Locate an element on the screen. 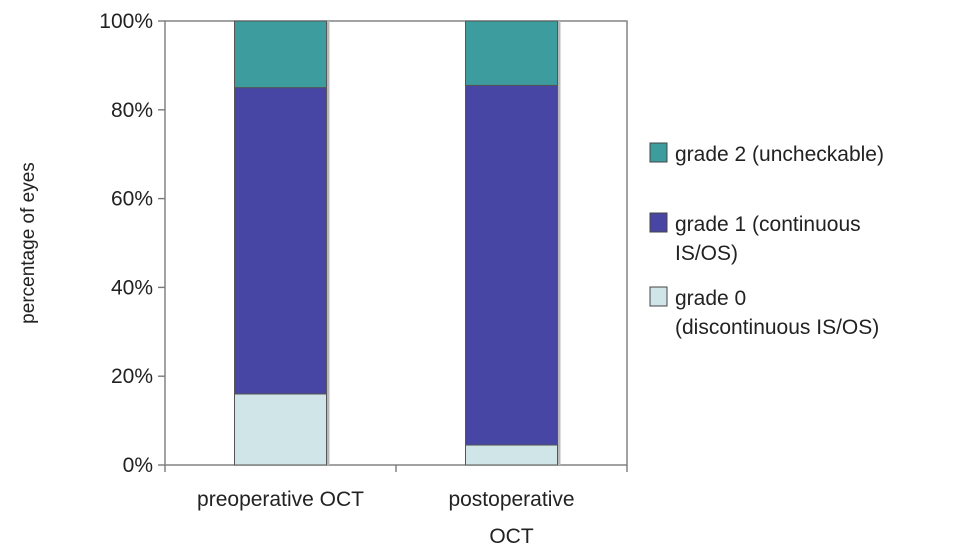 This screenshot has width=971, height=557. legend-label: IS/OS) is located at coordinates (706, 253).